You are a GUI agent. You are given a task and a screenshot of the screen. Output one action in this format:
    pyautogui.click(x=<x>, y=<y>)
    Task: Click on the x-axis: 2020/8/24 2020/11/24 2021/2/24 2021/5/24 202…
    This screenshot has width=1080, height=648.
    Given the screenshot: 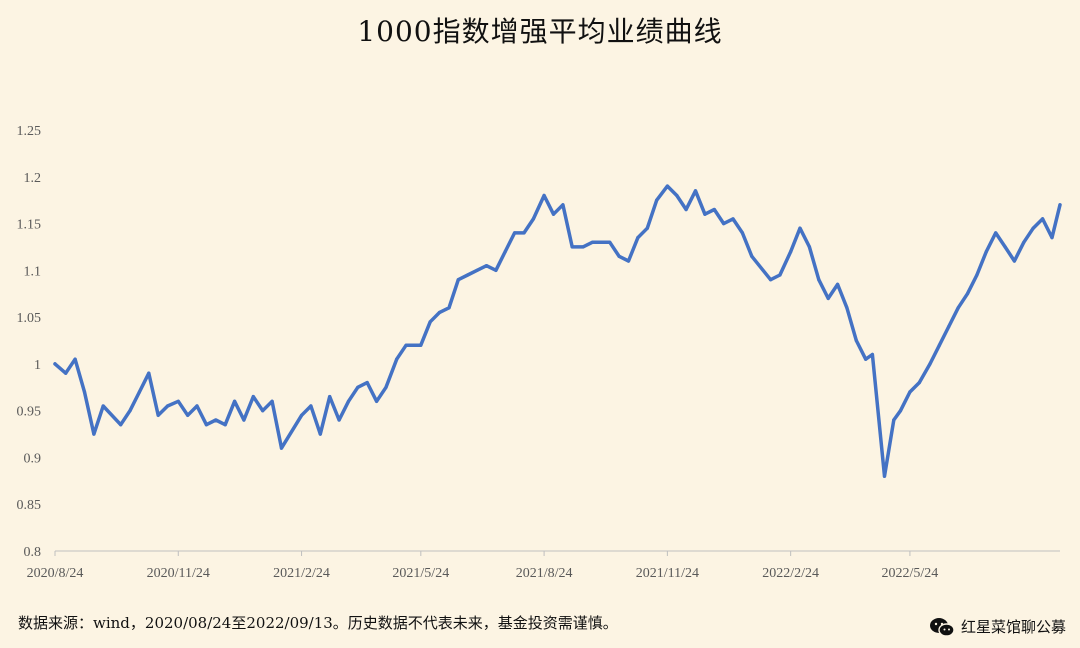 What is the action you would take?
    pyautogui.click(x=543, y=565)
    